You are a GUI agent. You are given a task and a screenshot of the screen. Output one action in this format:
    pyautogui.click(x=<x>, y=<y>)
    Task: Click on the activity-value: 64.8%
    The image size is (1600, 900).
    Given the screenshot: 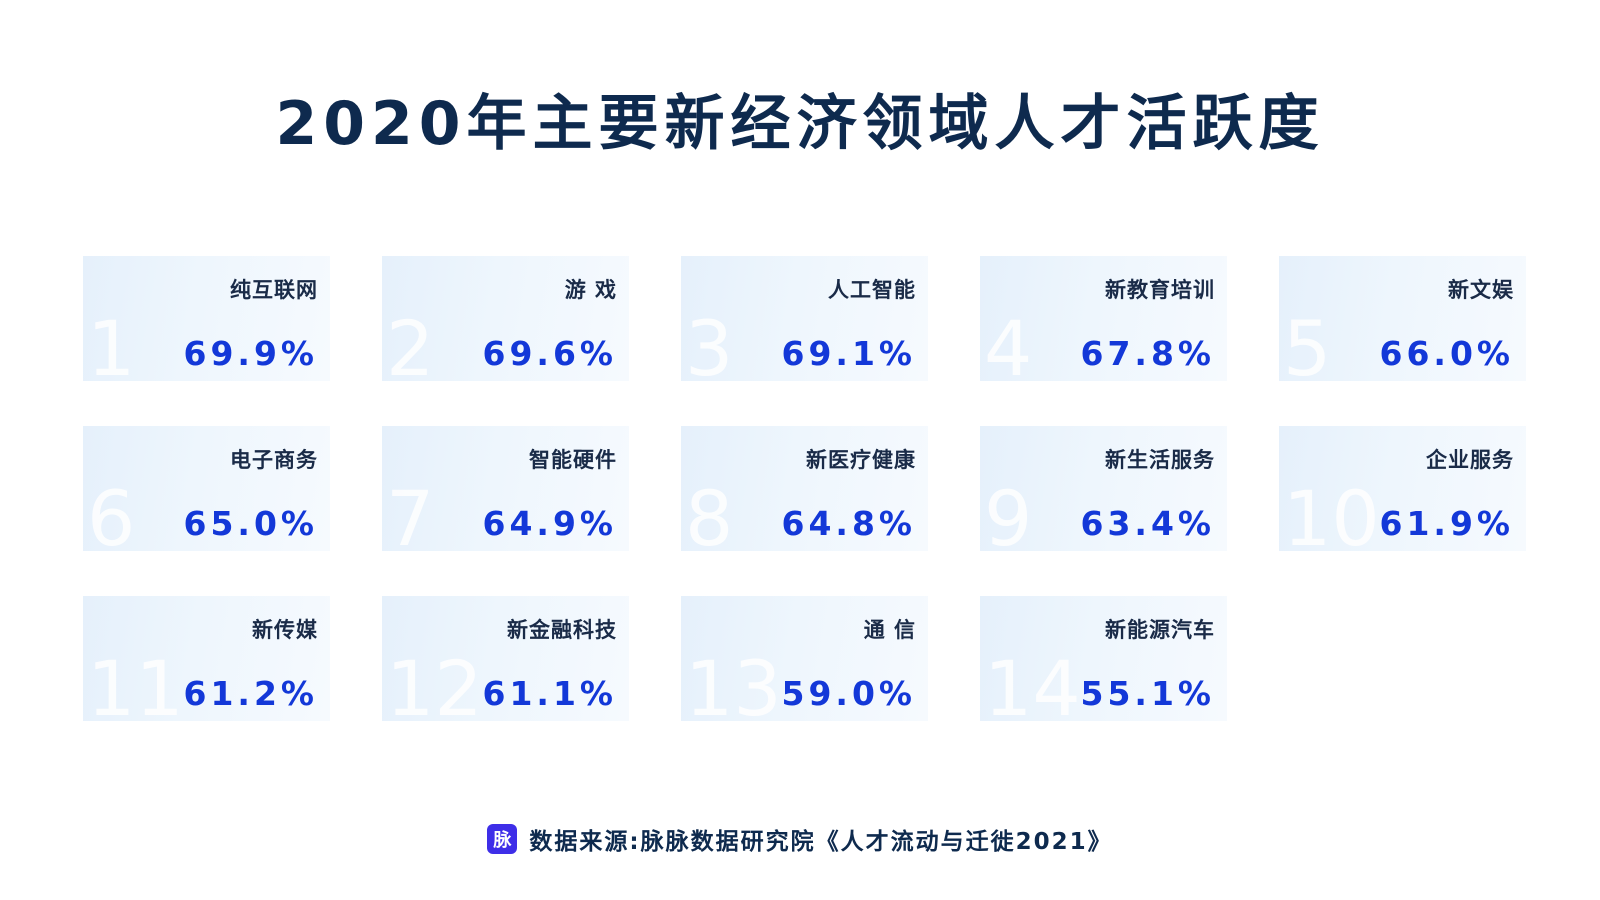 What is the action you would take?
    pyautogui.click(x=848, y=523)
    